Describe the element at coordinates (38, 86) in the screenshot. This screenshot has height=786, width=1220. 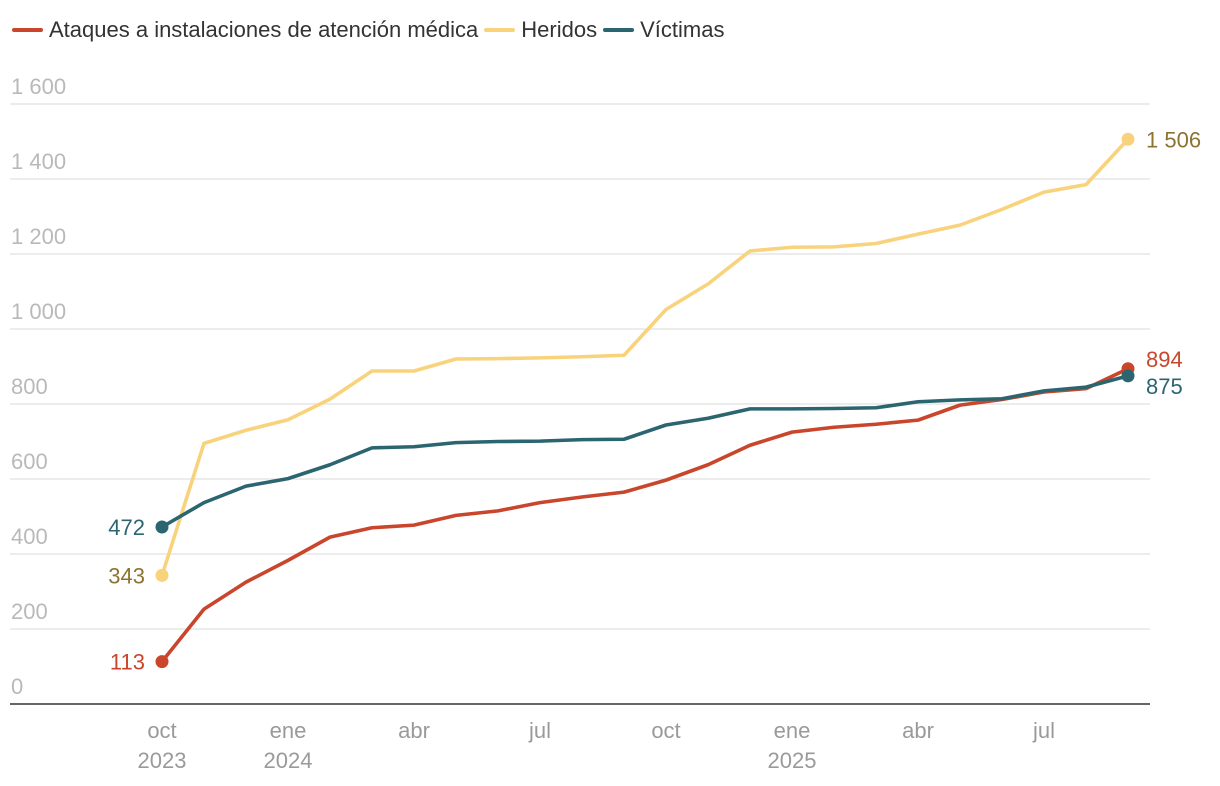
I see `y-tick-label: 1 600` at that location.